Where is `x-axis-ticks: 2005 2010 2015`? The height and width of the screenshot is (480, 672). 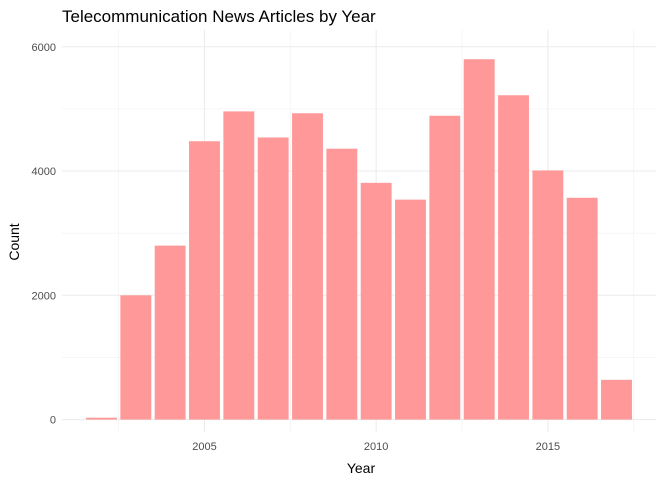
x-axis-ticks: 2005 2010 2015 is located at coordinates (376, 447).